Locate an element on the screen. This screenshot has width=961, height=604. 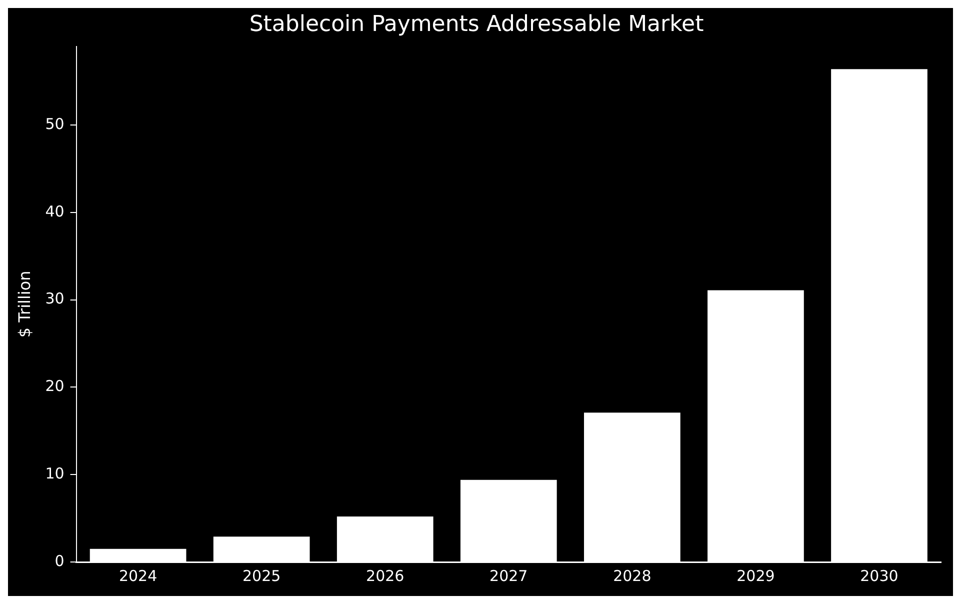
y-tick-label: 20 is located at coordinates (54, 386).